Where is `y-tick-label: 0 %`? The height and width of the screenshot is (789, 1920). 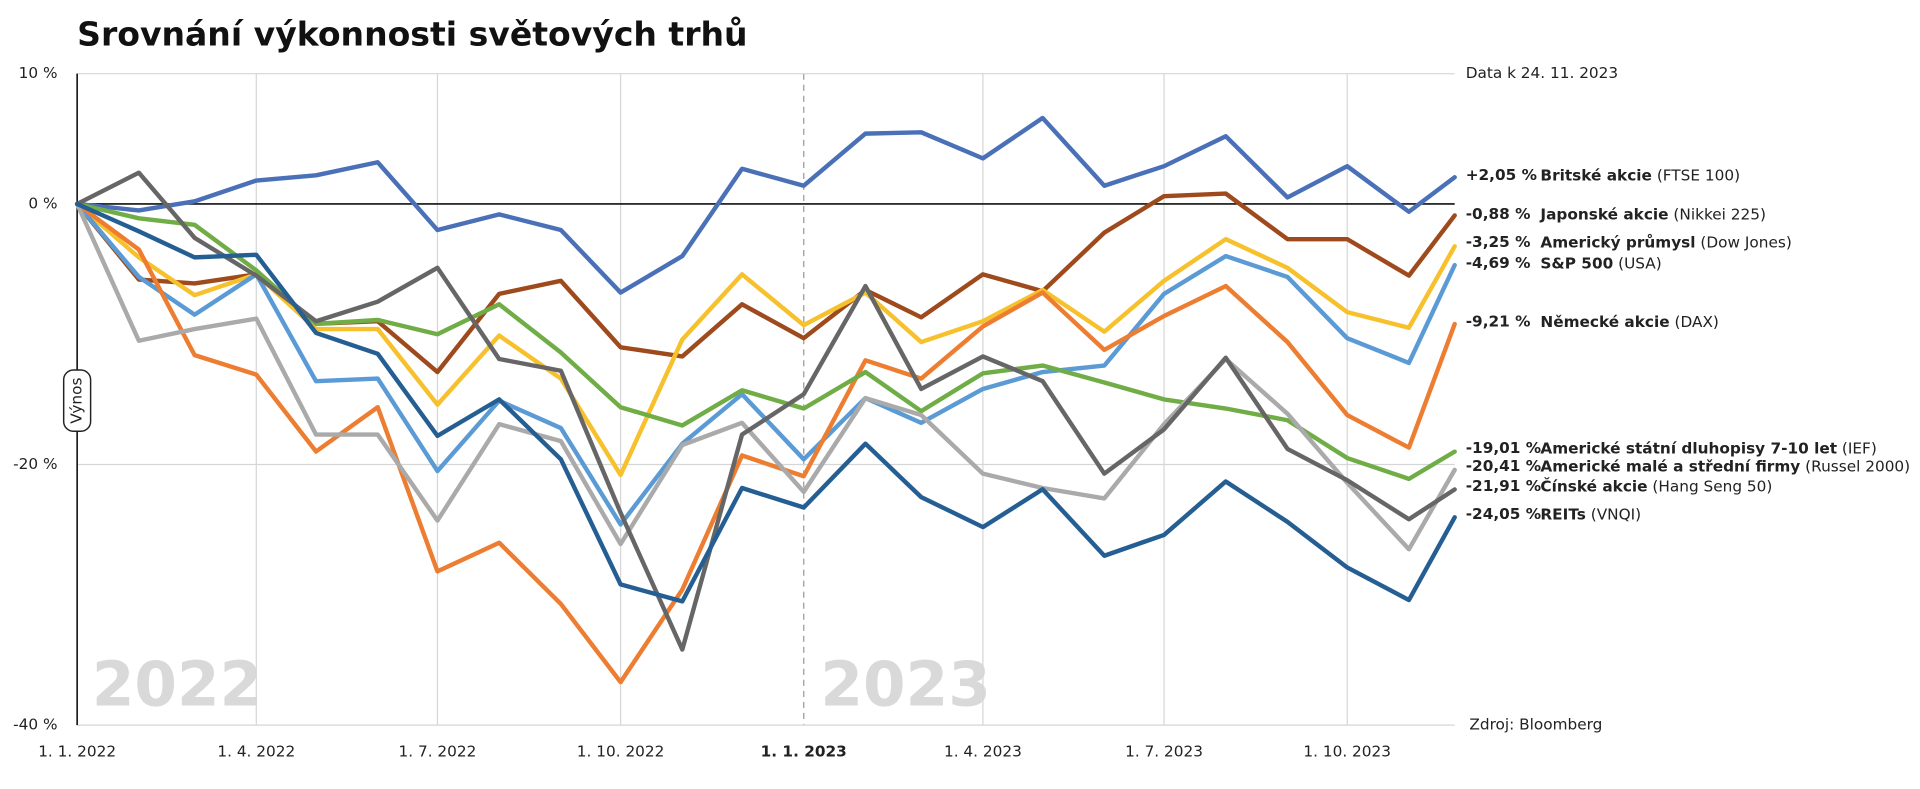
y-tick-label: 0 % is located at coordinates (42, 203).